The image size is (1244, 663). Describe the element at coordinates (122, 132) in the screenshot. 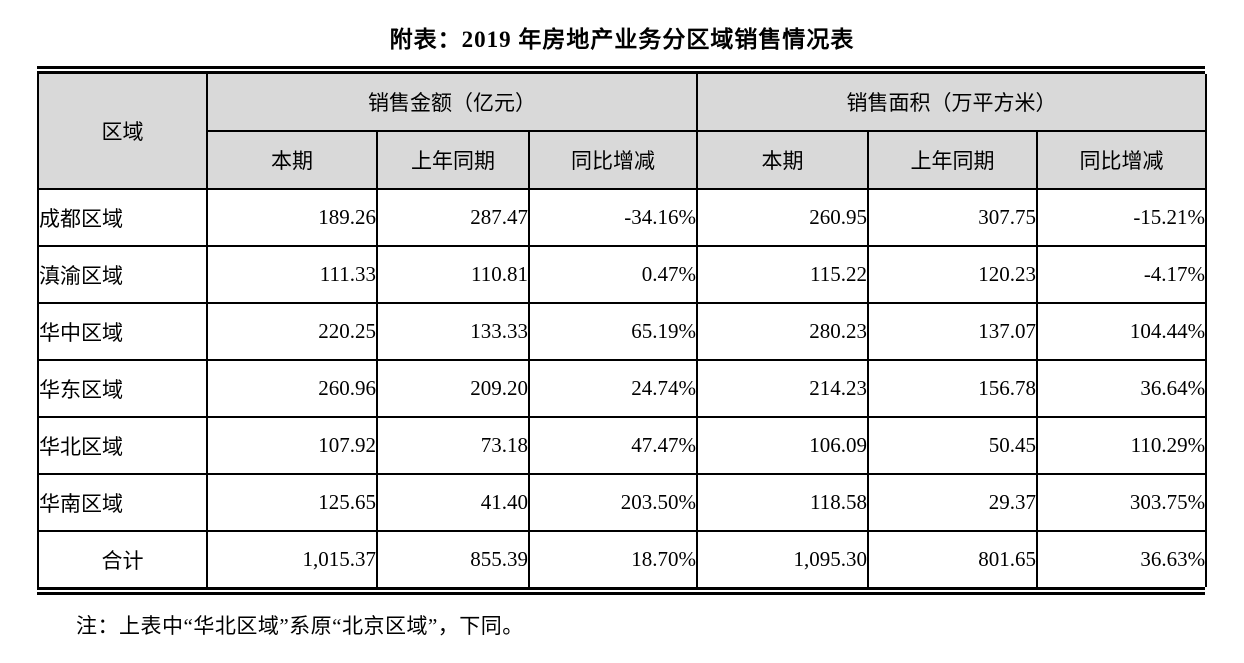

I see `column-header-region: 区域` at that location.